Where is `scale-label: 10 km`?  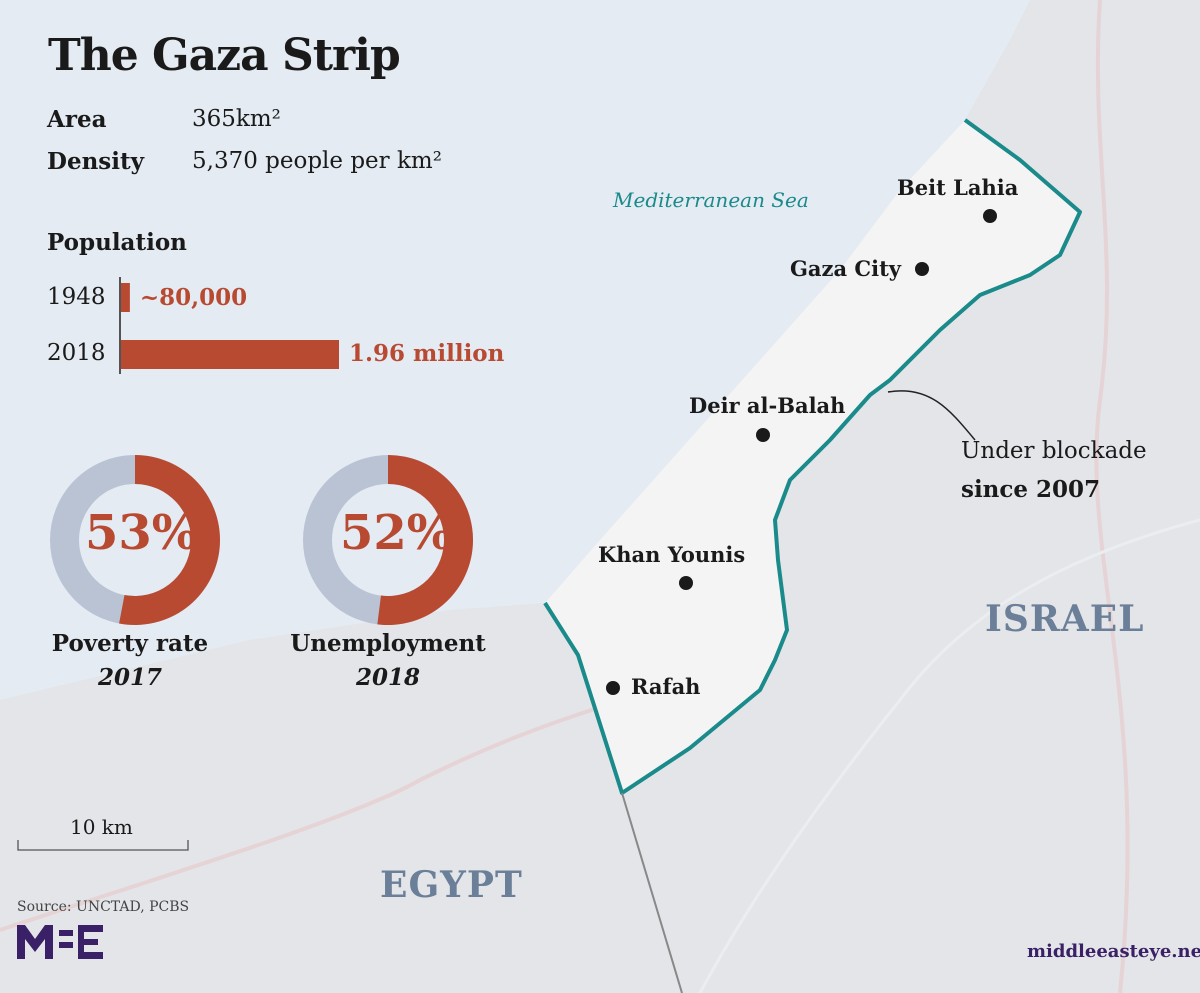 scale-label: 10 km is located at coordinates (101, 827).